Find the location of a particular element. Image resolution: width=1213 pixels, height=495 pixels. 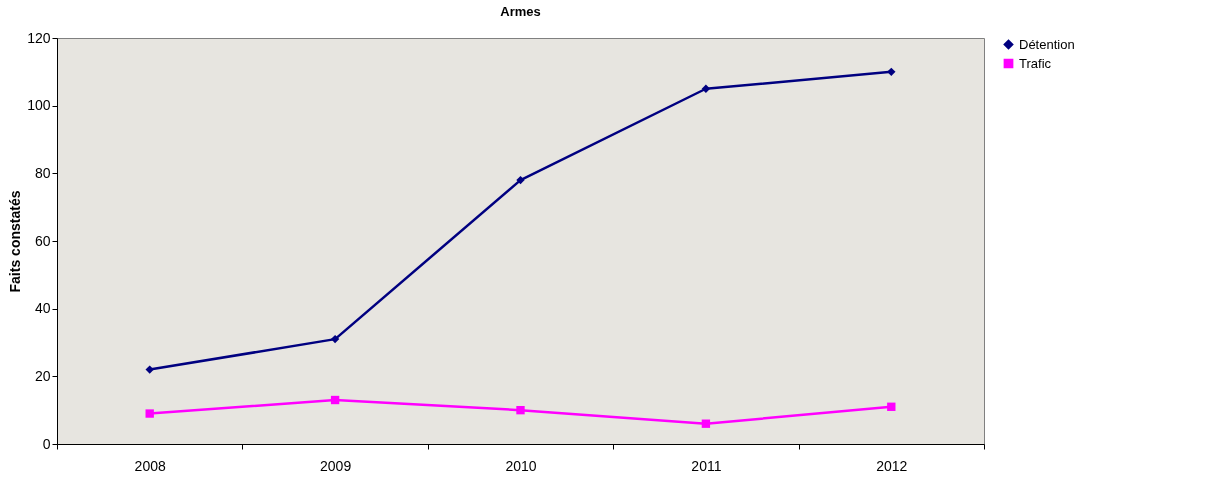

chart-title: Armes is located at coordinates (520, 11).